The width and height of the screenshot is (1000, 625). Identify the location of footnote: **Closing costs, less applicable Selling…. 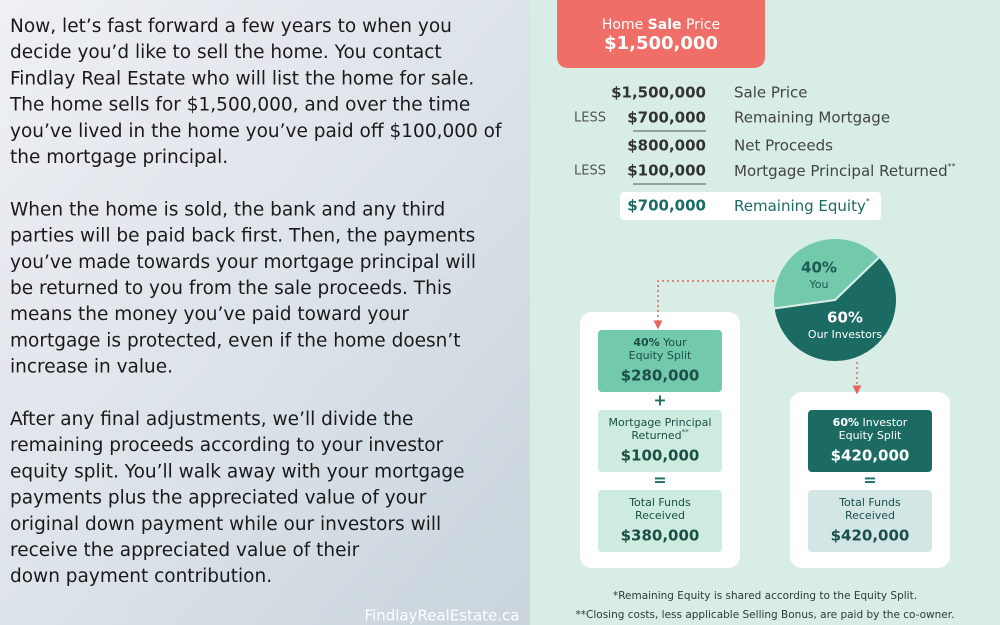
(765, 615).